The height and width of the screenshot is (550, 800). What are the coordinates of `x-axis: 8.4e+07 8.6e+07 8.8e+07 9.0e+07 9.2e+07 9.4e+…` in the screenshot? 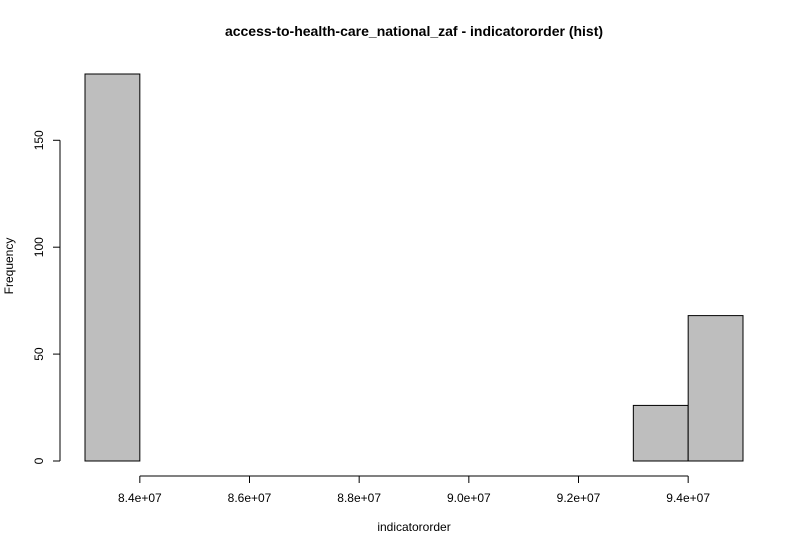 It's located at (414, 490).